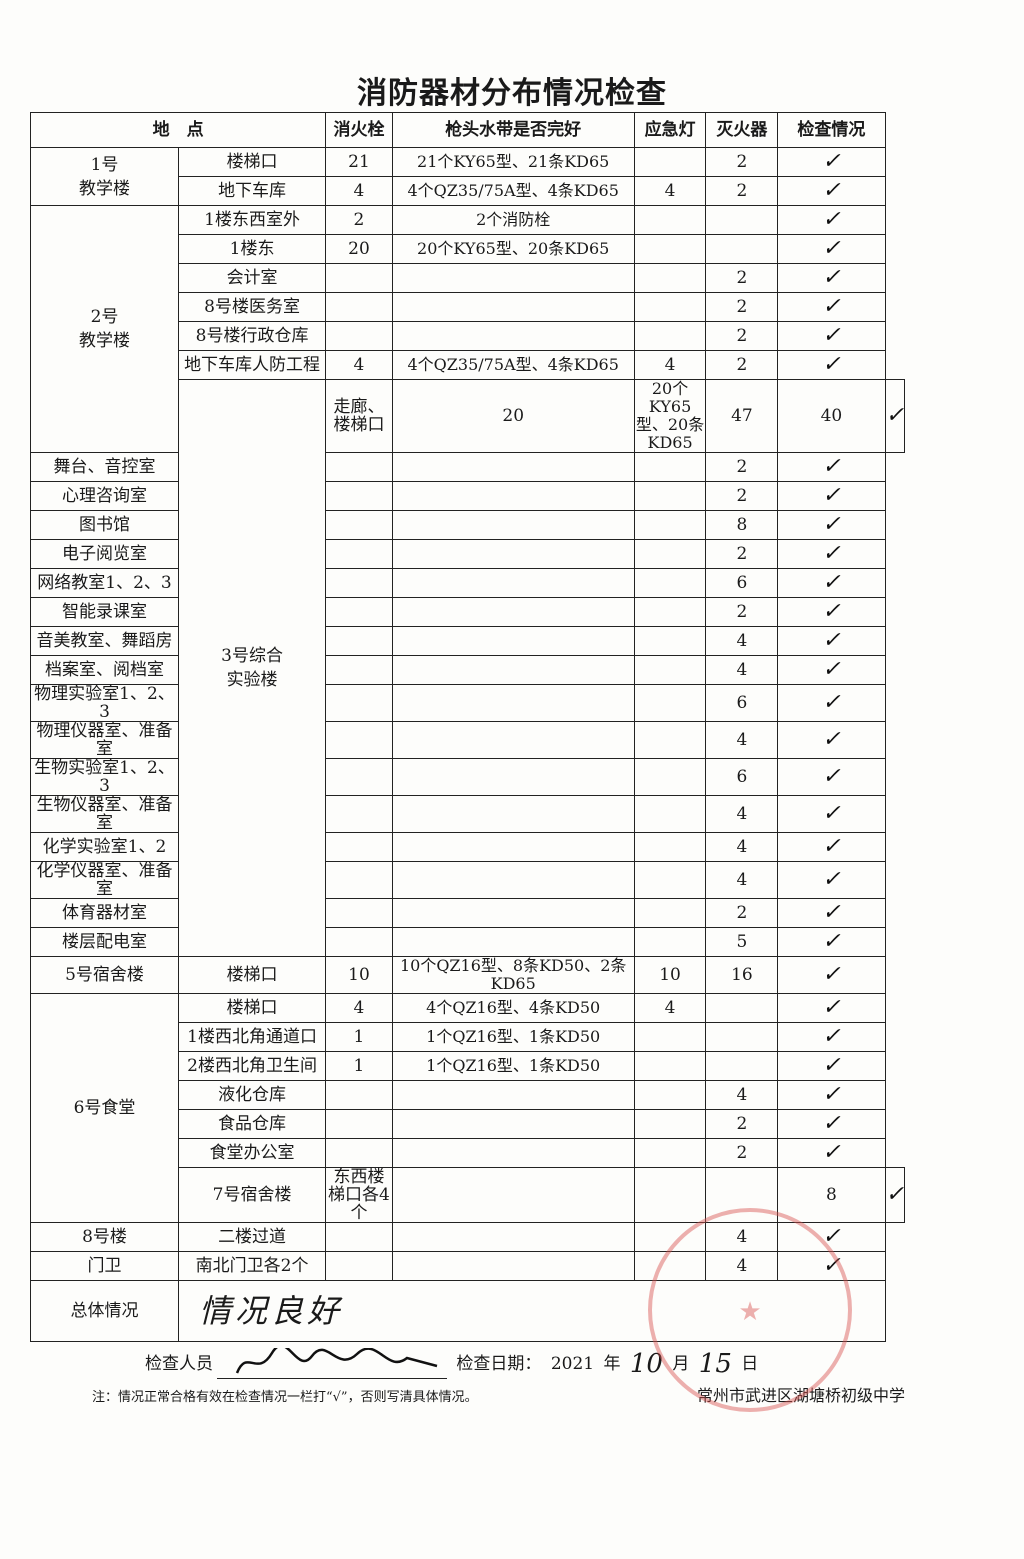 The height and width of the screenshot is (1559, 1024). What do you see at coordinates (513, 162) in the screenshot?
I see `hose-cell: 21个KY65型、21条KD65` at bounding box center [513, 162].